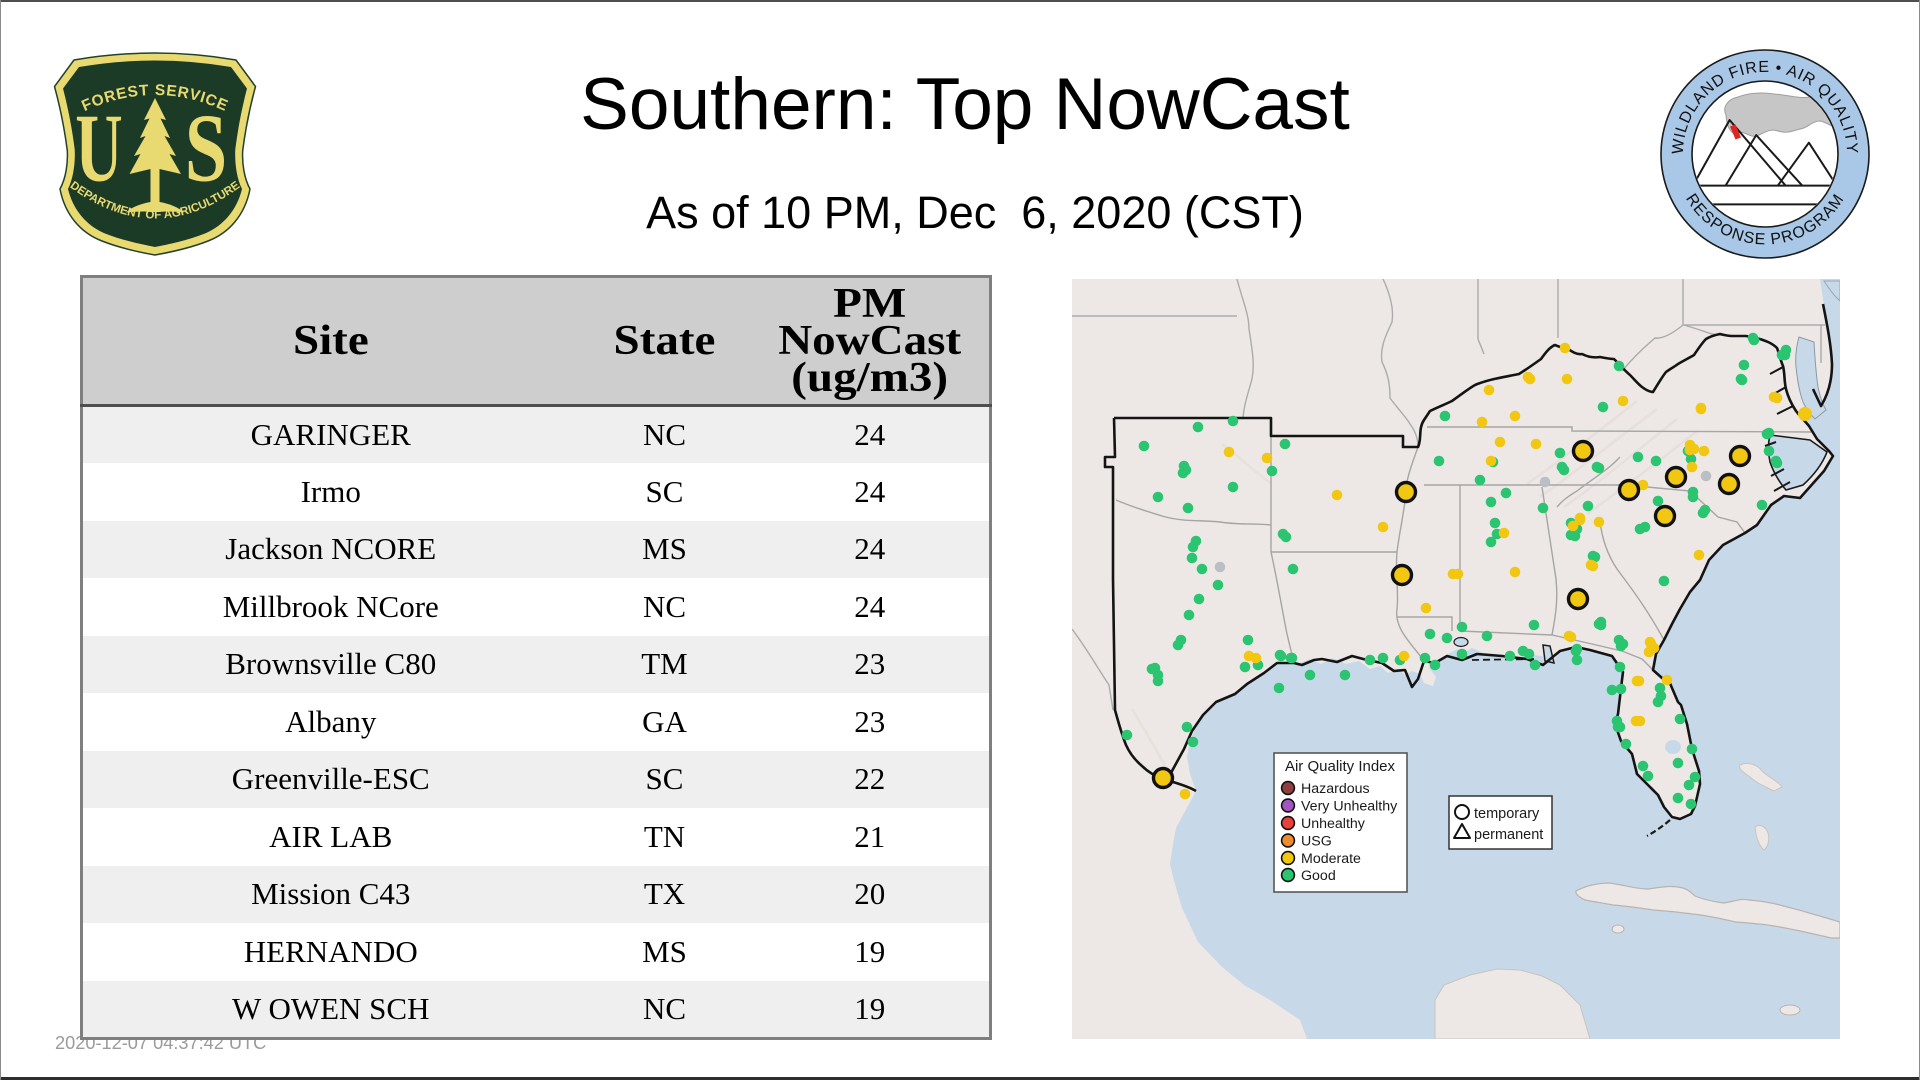 Image resolution: width=1920 pixels, height=1080 pixels. I want to click on svg-text: Unhealthy, so click(1333, 824).